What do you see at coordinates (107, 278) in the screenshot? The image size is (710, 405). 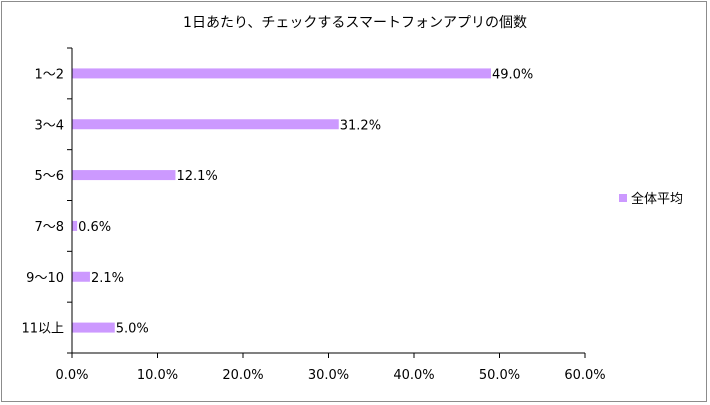 I see `data-label: 2.1%` at bounding box center [107, 278].